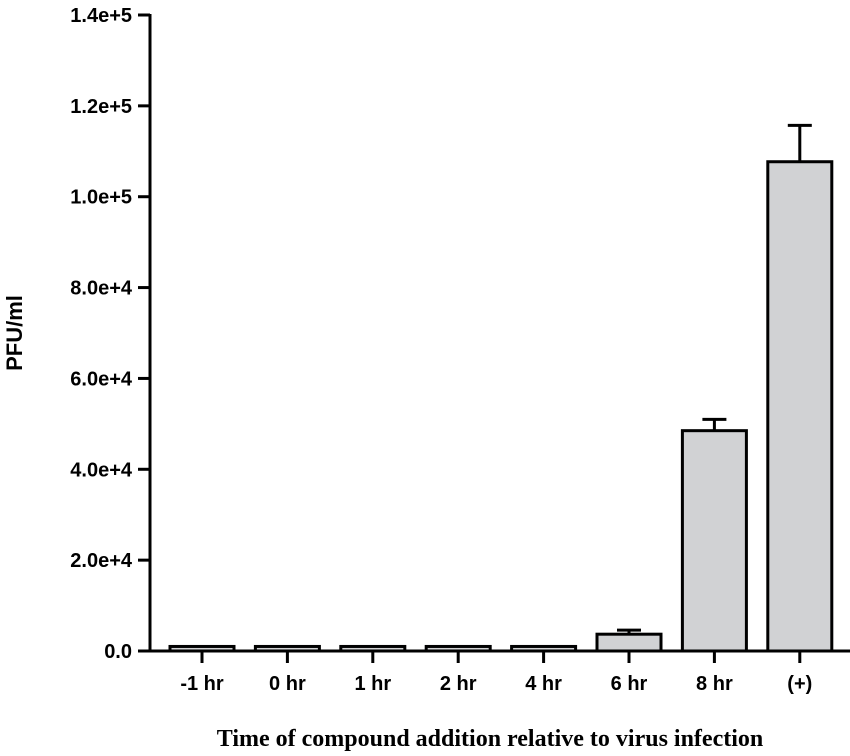  What do you see at coordinates (287, 684) in the screenshot?
I see `x-tick-label: 0 hr` at bounding box center [287, 684].